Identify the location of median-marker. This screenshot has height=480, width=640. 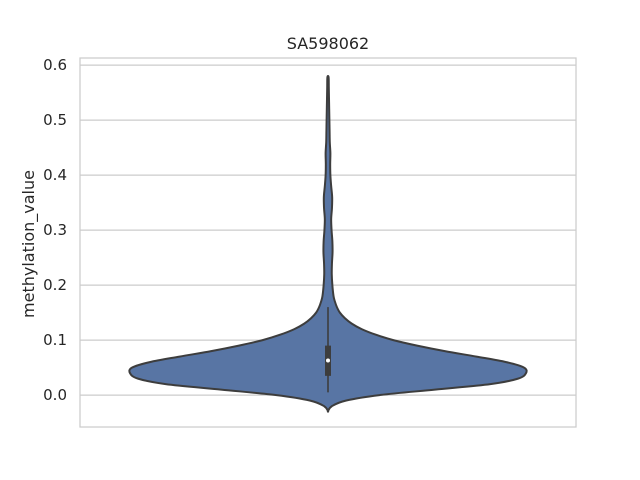
(328, 360).